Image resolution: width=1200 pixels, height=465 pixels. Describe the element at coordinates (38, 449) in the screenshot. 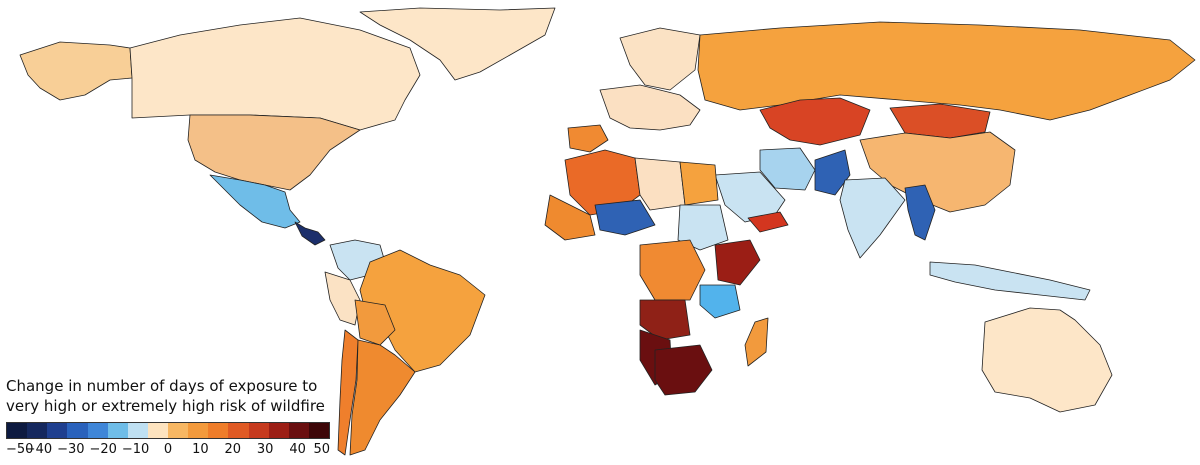

I see `legend-tick-label: −40` at that location.